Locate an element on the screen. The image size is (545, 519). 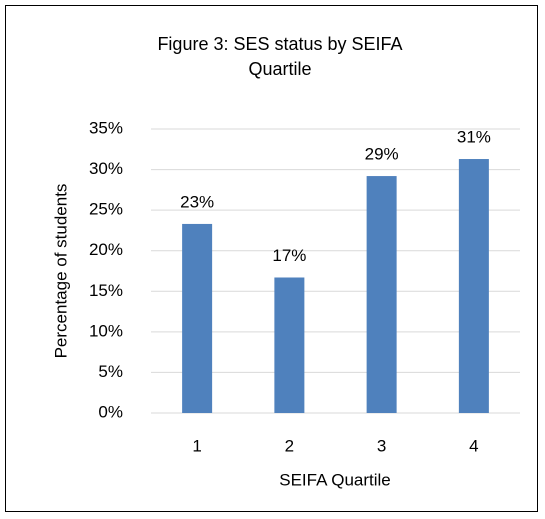
y-tick-label: 30% is located at coordinates (106, 168).